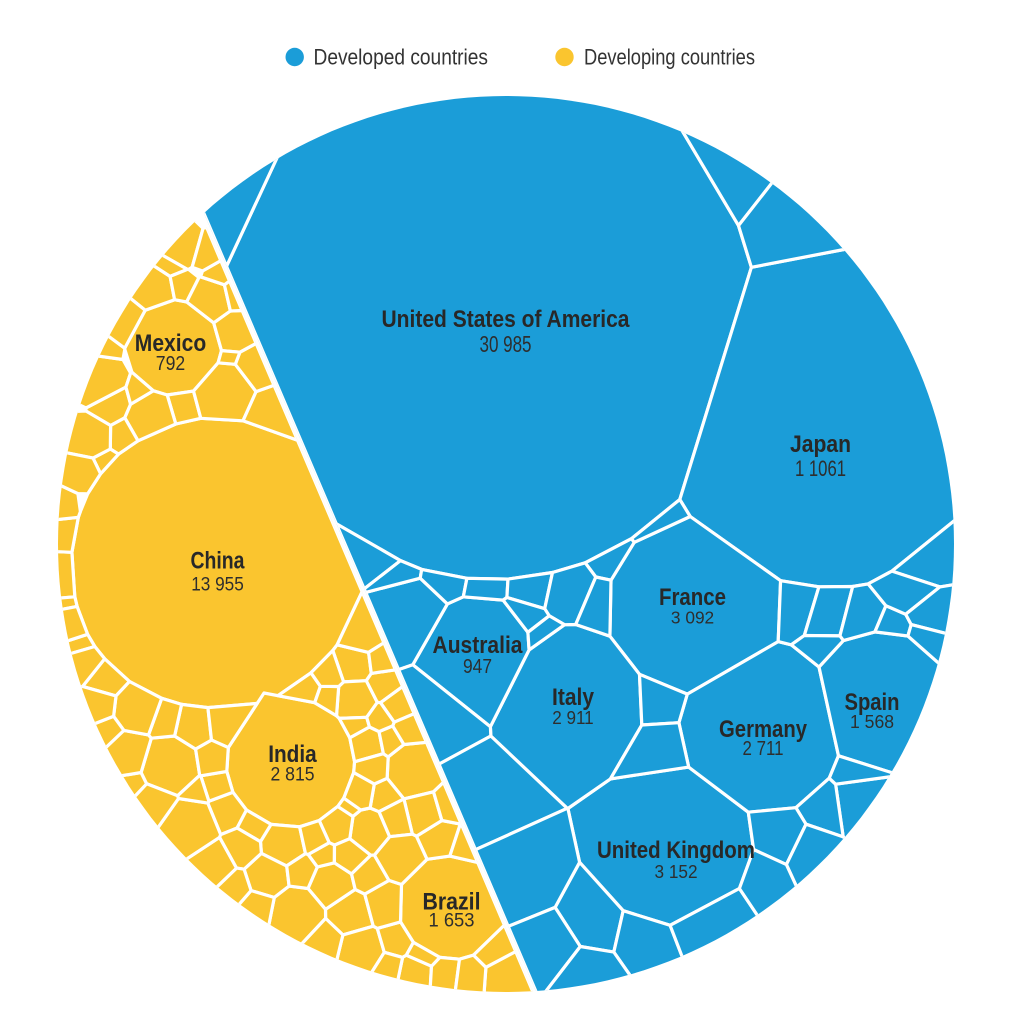 The height and width of the screenshot is (1021, 1020). Describe the element at coordinates (292, 754) in the screenshot. I see `svg-text: India` at that location.